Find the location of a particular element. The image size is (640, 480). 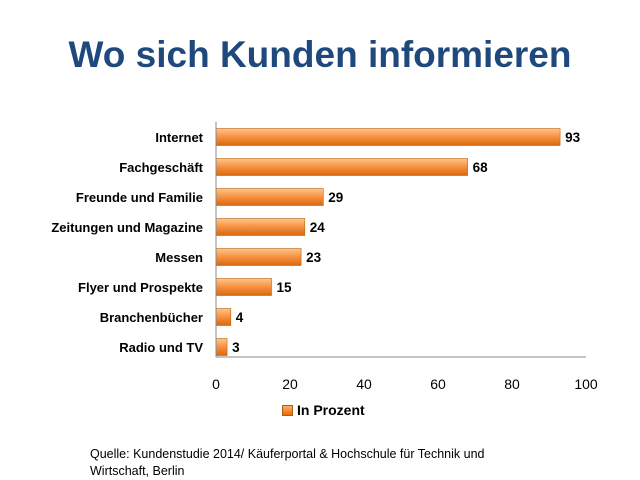

data-label: 23 is located at coordinates (314, 257).